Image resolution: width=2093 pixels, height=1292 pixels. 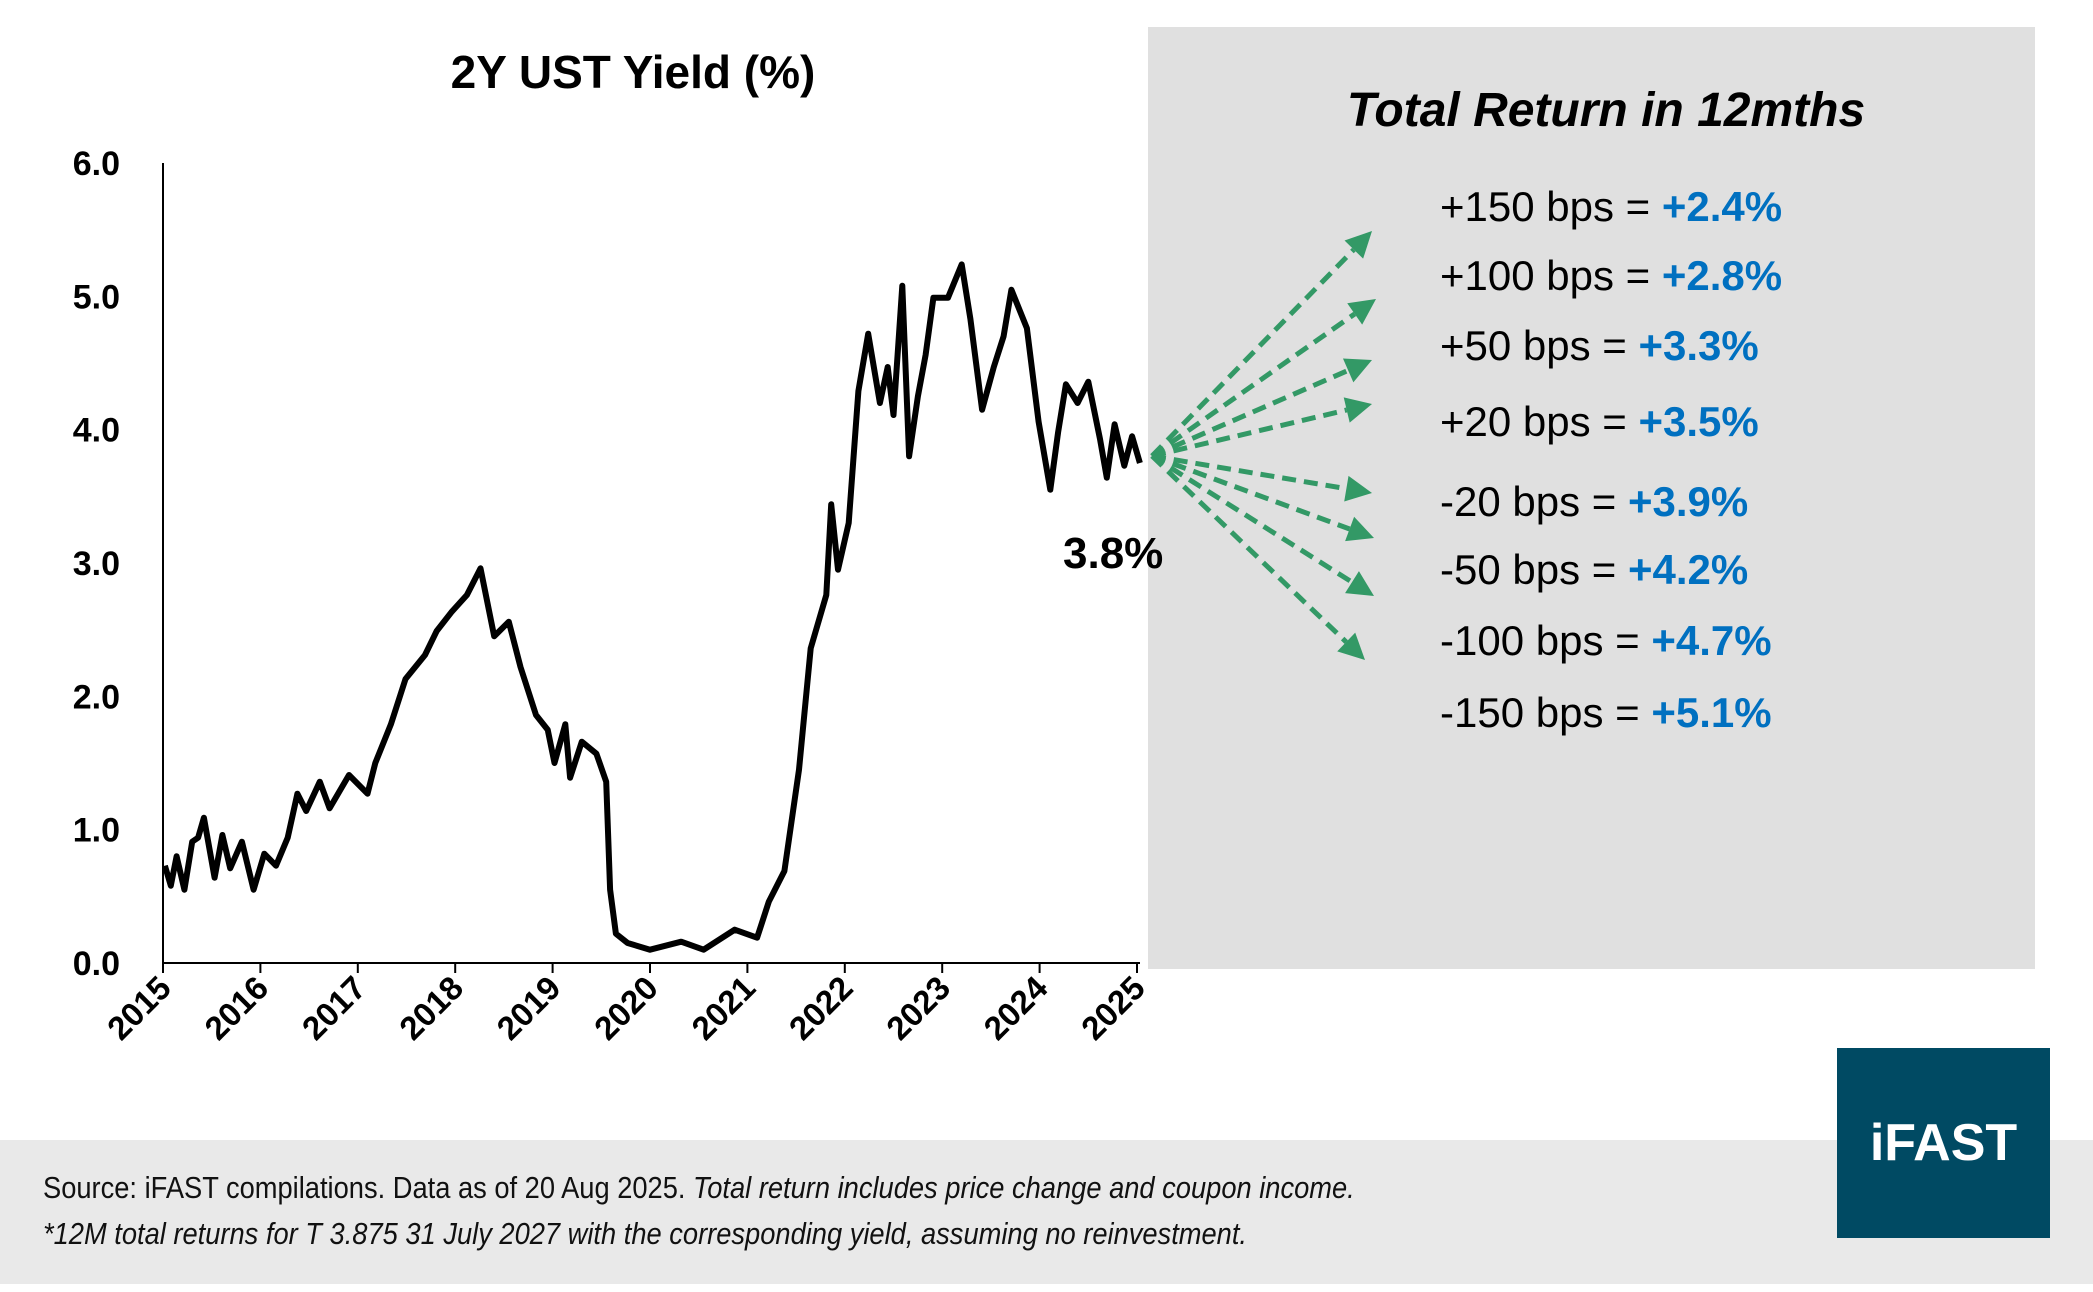 What do you see at coordinates (1722, 275) in the screenshot?
I see `scenario-return: +2.8%` at bounding box center [1722, 275].